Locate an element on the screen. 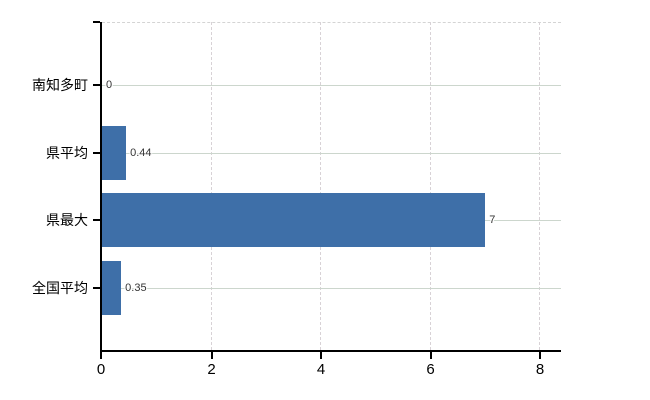  bar-value-label: 0.44 is located at coordinates (141, 152).